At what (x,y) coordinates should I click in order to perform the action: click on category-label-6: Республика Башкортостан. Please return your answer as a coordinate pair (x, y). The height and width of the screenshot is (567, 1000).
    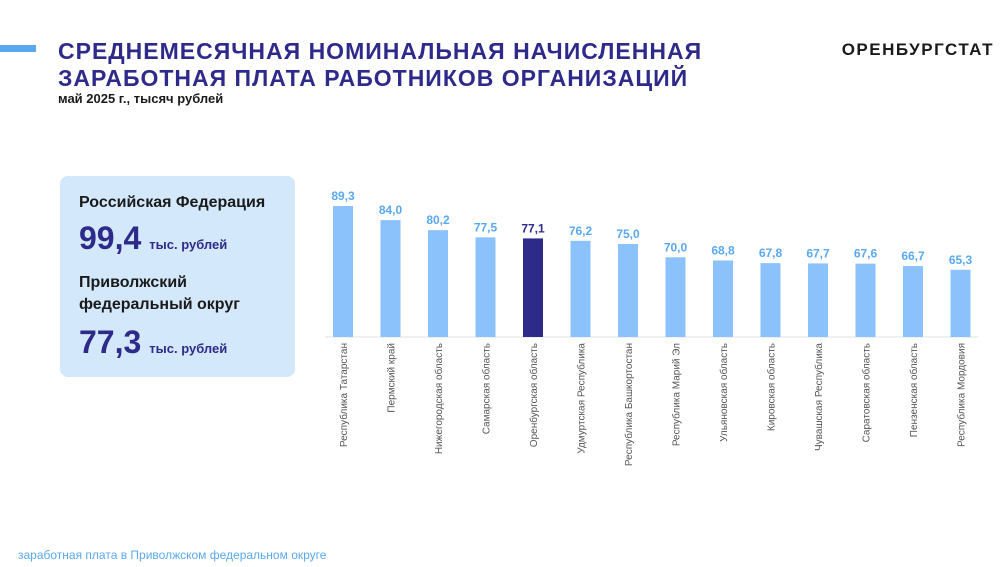
    Looking at the image, I should click on (629, 404).